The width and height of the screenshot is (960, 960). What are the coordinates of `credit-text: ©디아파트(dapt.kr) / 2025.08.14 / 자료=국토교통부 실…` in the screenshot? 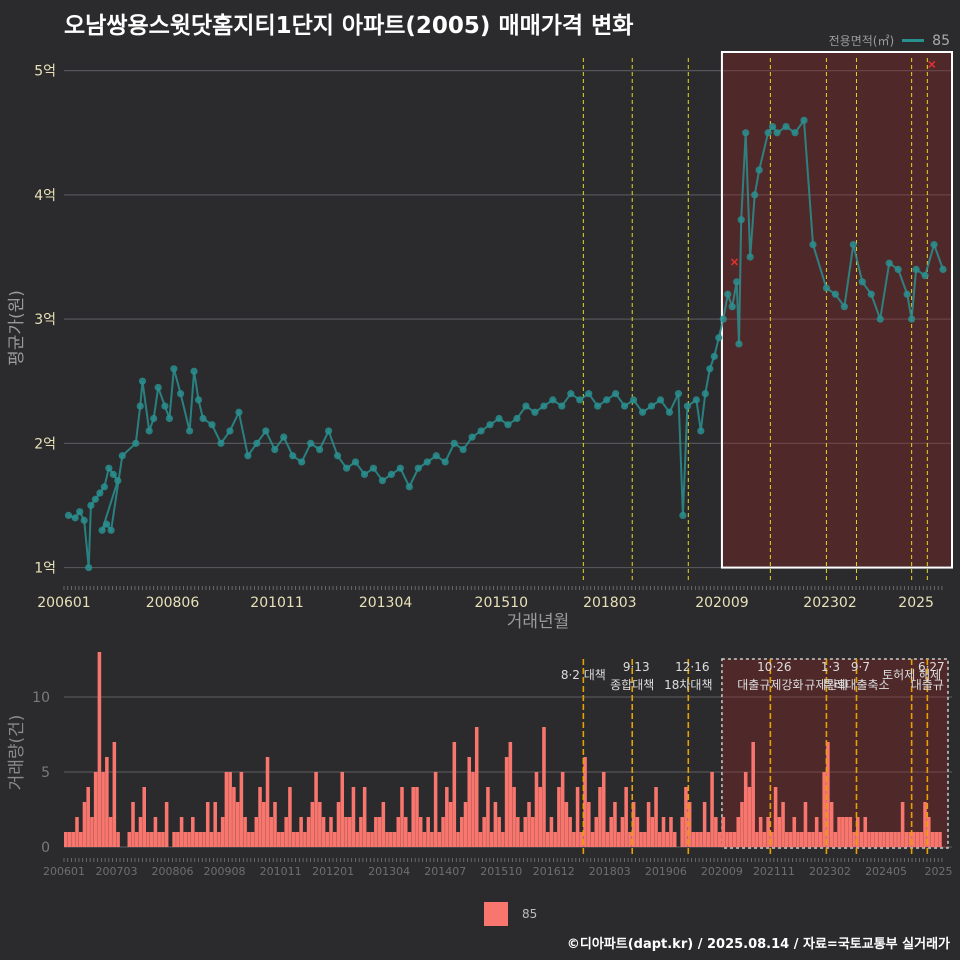 It's located at (758, 944).